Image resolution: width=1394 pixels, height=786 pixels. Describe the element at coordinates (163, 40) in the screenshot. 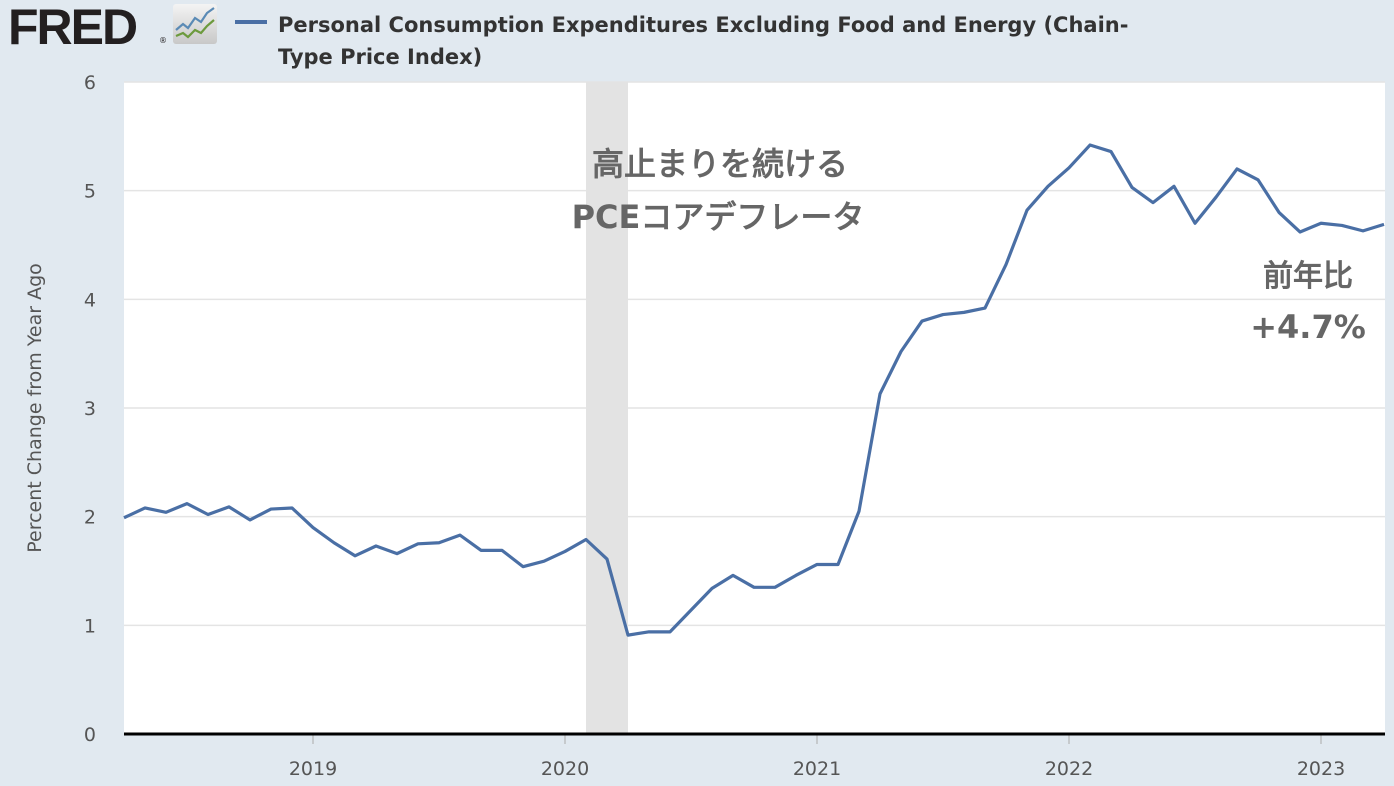

I see `registered-mark: ®` at that location.